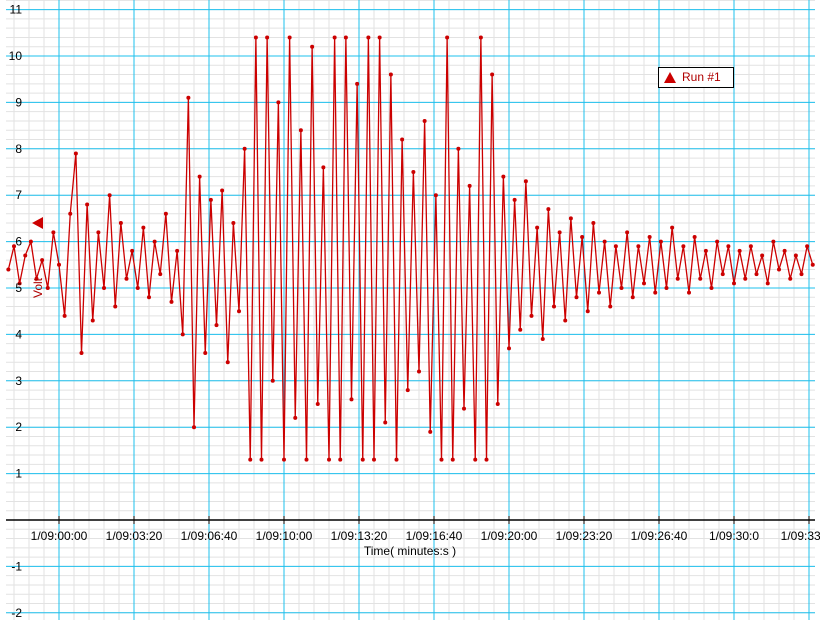 This screenshot has width=820, height=625. Describe the element at coordinates (16, 613) in the screenshot. I see `y-tick-label: -2` at that location.